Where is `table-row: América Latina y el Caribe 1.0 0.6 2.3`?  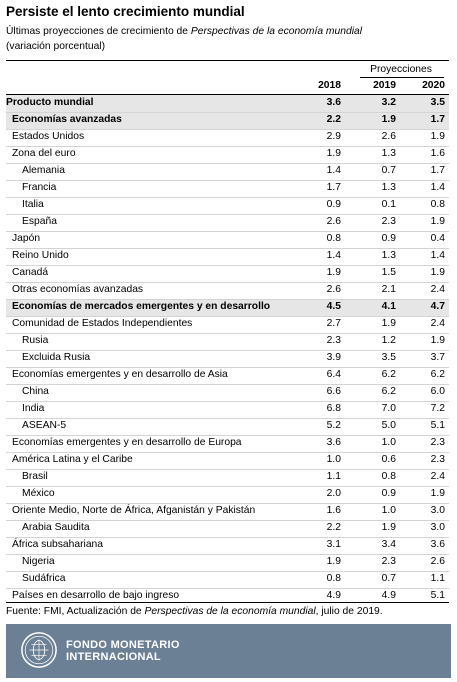
table-row: América Latina y el Caribe 1.0 0.6 2.3 is located at coordinates (227, 460).